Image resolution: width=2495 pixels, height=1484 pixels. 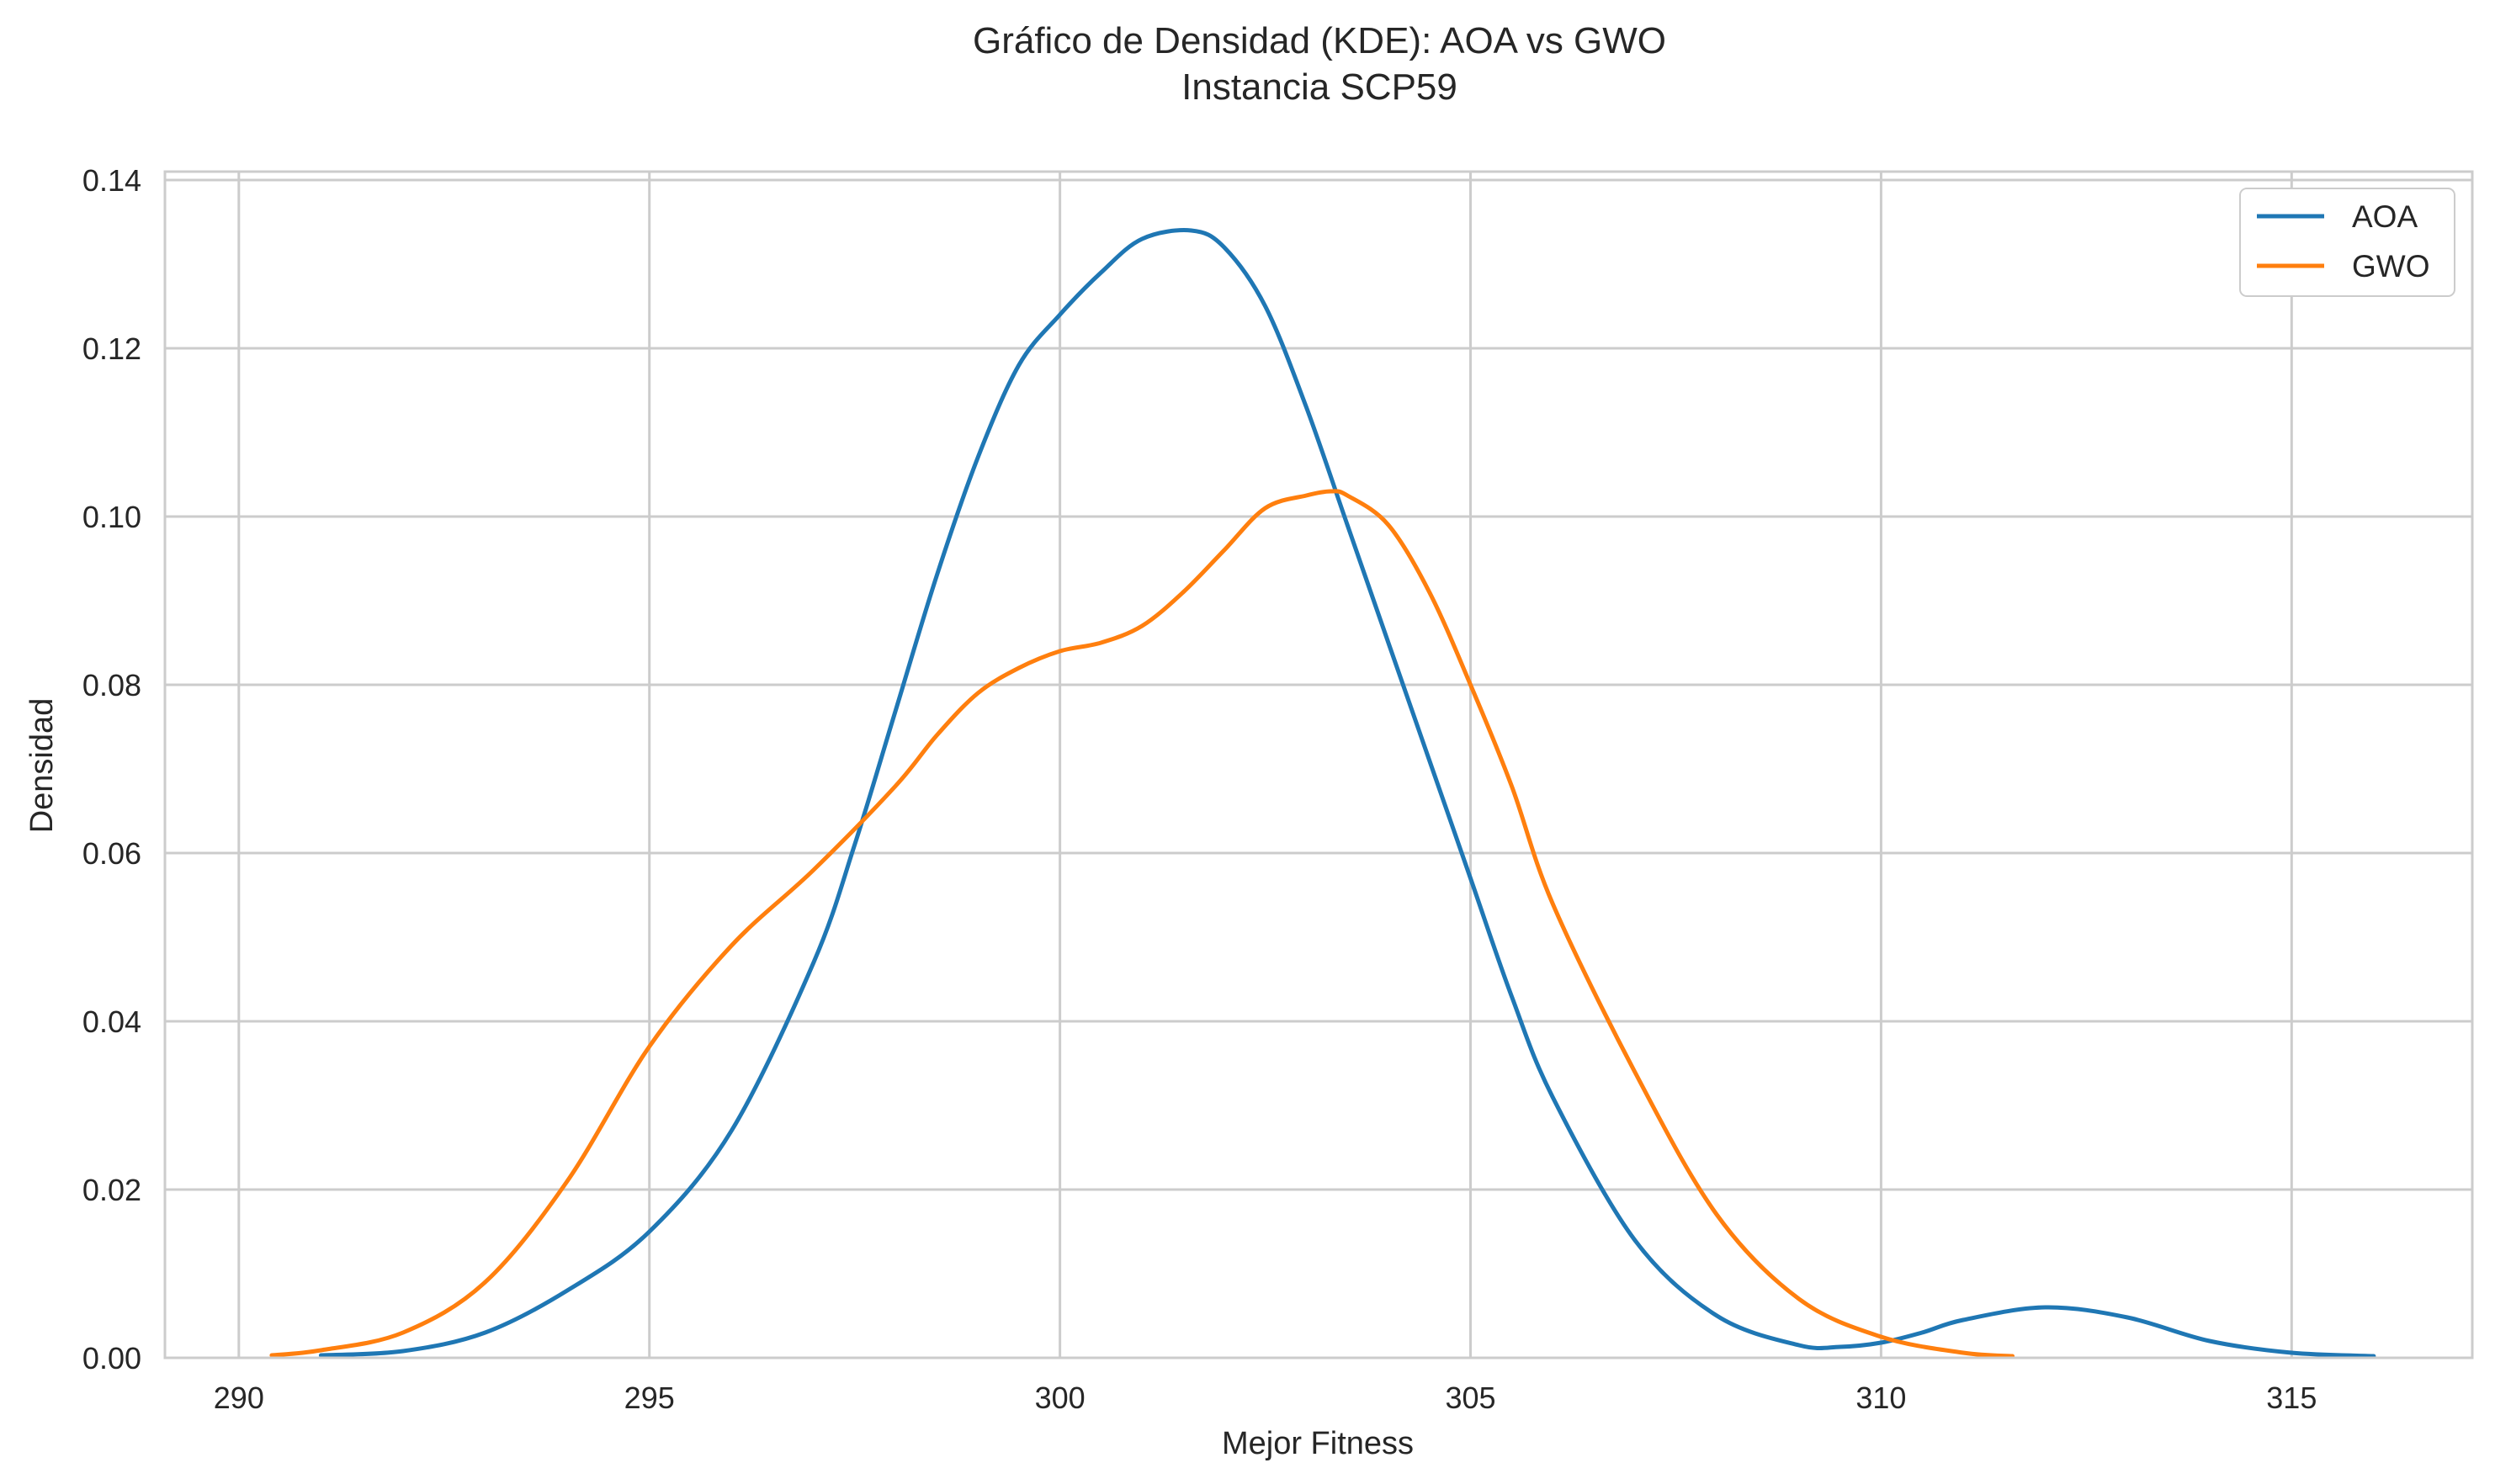 What do you see at coordinates (239, 1398) in the screenshot?
I see `x-tick-label: 290` at bounding box center [239, 1398].